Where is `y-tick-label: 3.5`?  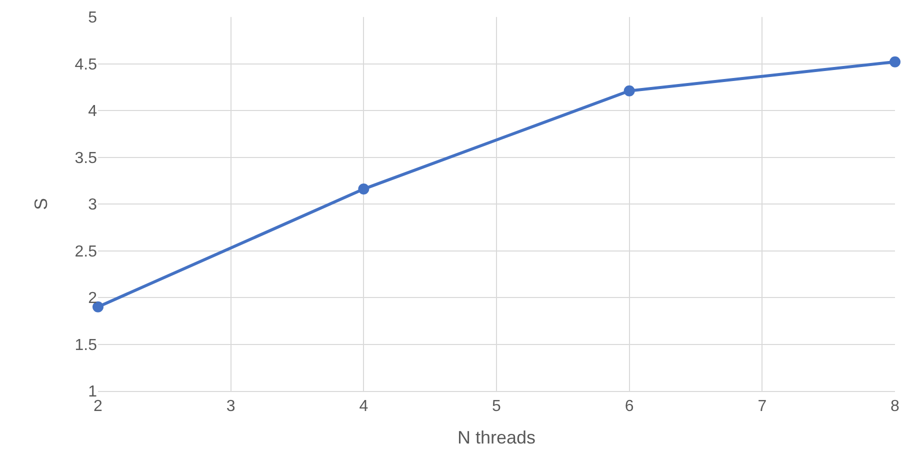 y-tick-label: 3.5 is located at coordinates (86, 158).